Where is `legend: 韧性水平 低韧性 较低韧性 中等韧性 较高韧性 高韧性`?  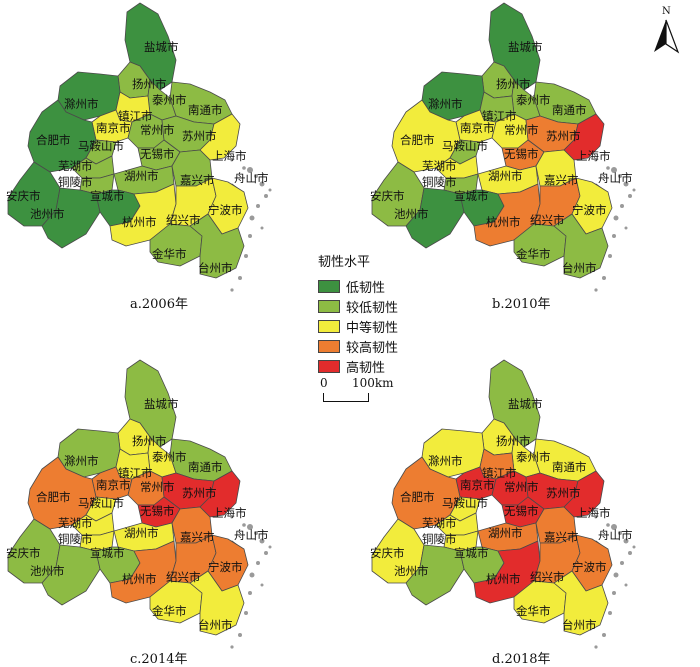
legend: 韧性水平 低韧性 较低韧性 中等韧性 较高韧性 高韧性 is located at coordinates (388, 313).